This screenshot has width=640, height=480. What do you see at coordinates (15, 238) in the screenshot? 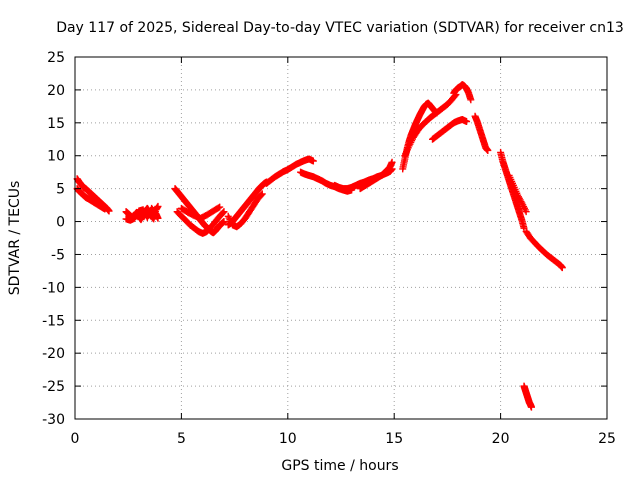
I see `y-axis-label: SDTVAR / TECUs` at bounding box center [15, 238].